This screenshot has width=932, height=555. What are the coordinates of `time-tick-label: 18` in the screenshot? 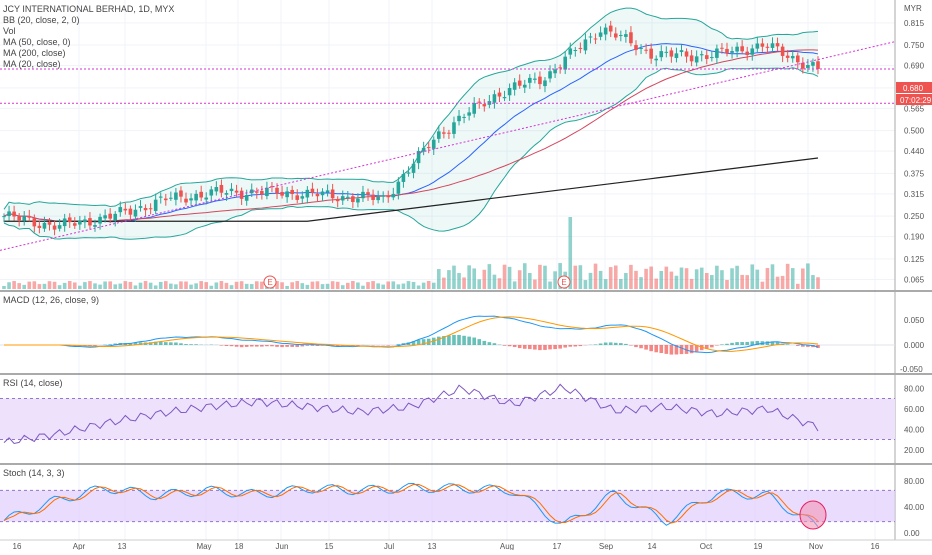 It's located at (239, 546).